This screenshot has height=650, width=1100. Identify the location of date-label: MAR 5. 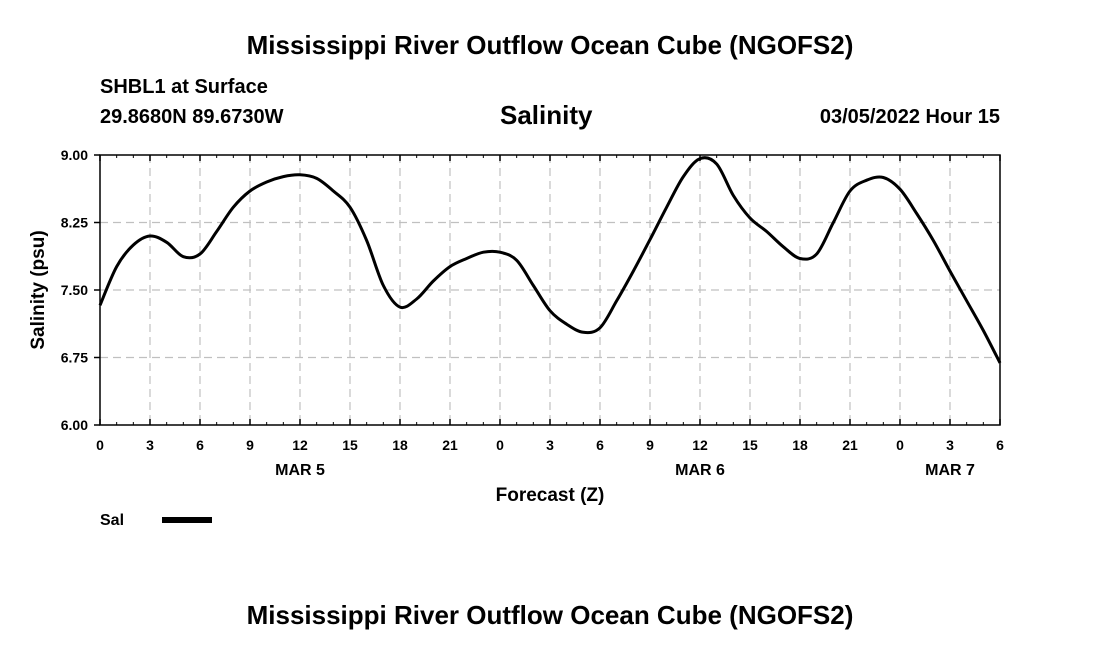
(300, 470).